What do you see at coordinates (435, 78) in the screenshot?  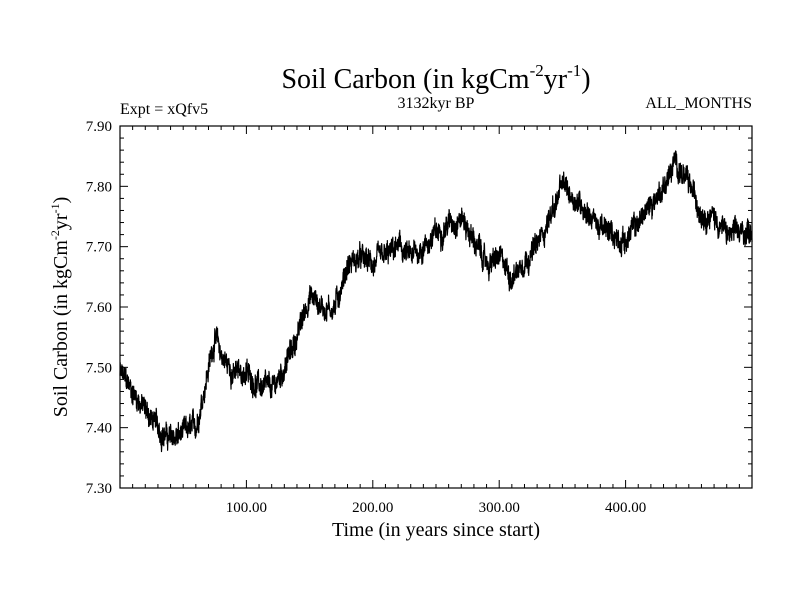 I see `chart-title: Soil Carbon (in kgCm-2yr-1)` at bounding box center [435, 78].